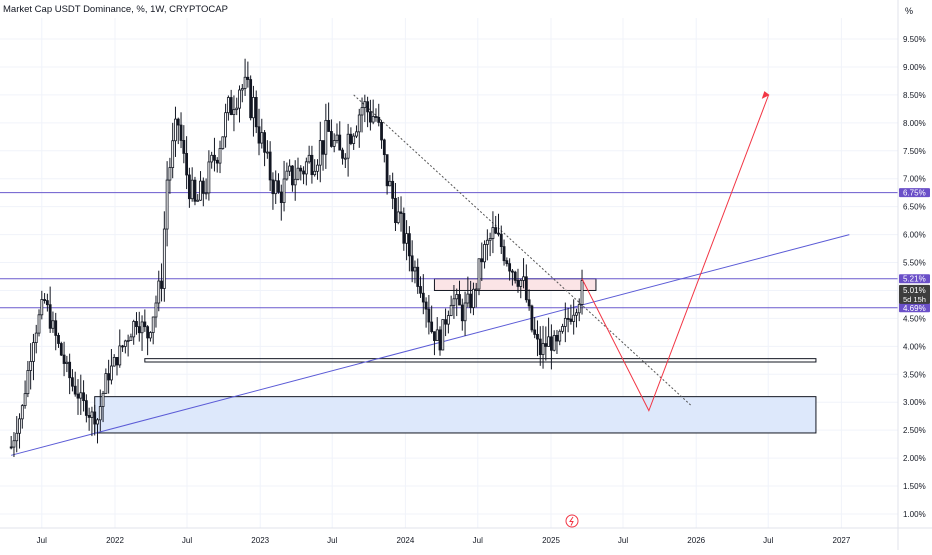 The width and height of the screenshot is (932, 555). Describe the element at coordinates (480, 360) in the screenshot. I see `base-line-box` at that location.